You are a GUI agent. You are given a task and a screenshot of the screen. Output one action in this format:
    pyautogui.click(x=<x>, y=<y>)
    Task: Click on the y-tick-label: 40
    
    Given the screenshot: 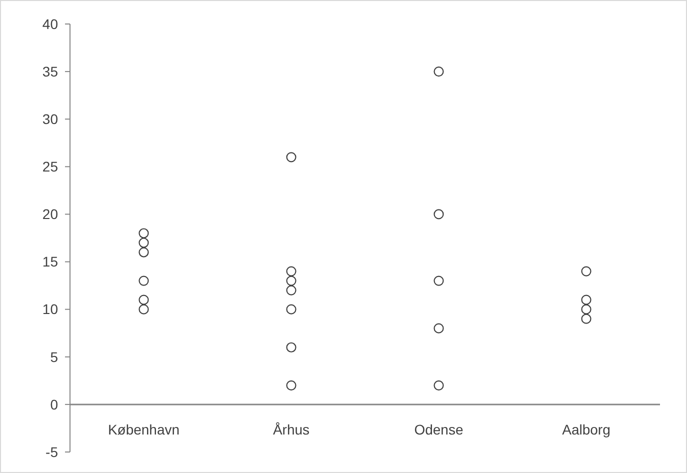 What is the action you would take?
    pyautogui.click(x=50, y=24)
    